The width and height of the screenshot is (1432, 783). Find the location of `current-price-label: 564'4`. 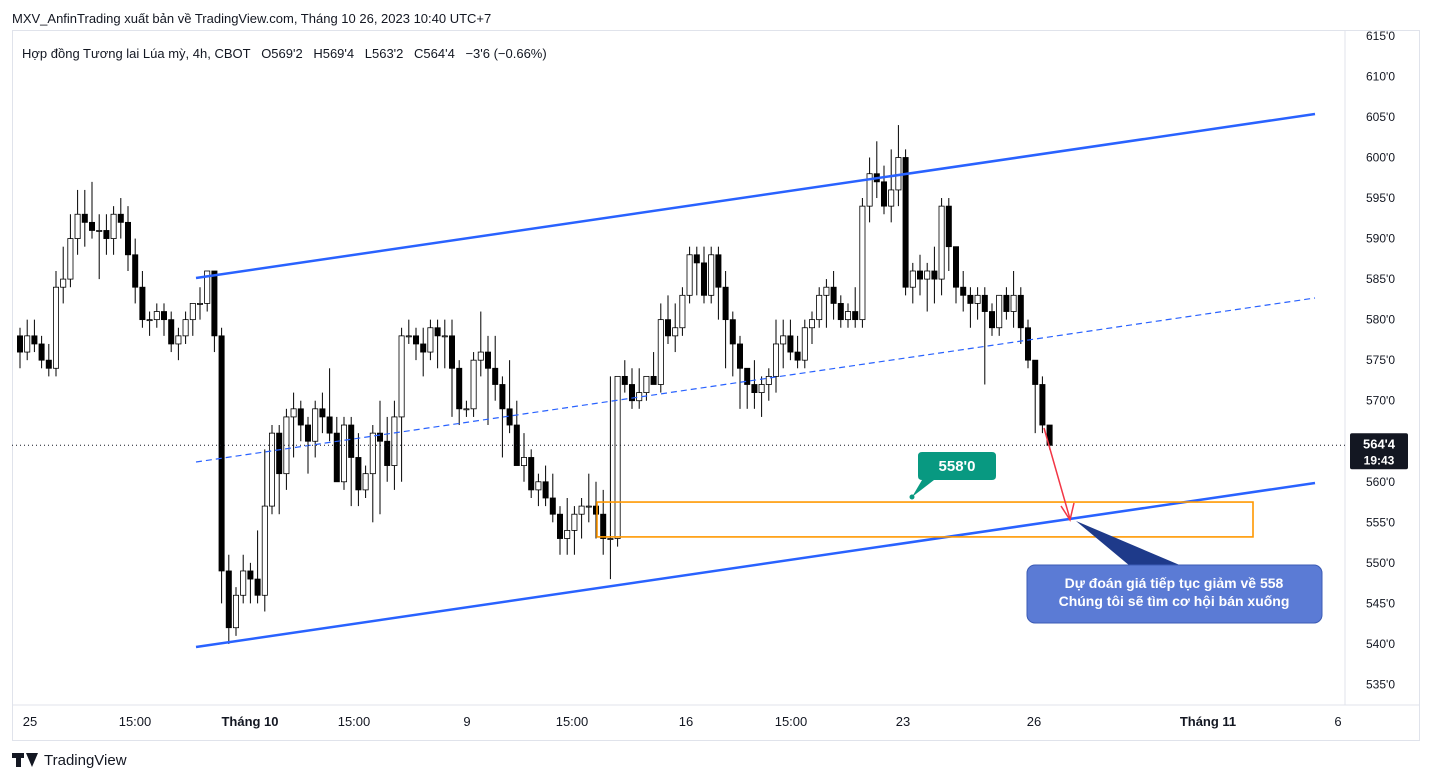

current-price-label: 564'4 is located at coordinates (1379, 443).